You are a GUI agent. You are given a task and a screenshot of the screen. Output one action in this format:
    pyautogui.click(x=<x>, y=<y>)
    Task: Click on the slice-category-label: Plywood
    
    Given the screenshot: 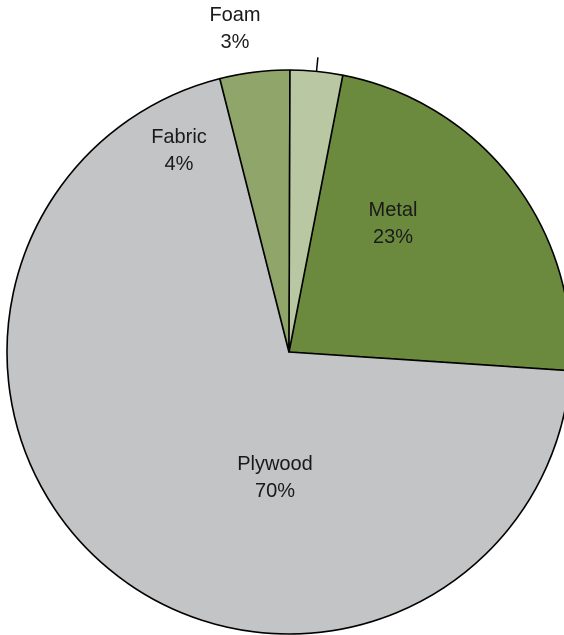 What is the action you would take?
    pyautogui.click(x=275, y=464)
    